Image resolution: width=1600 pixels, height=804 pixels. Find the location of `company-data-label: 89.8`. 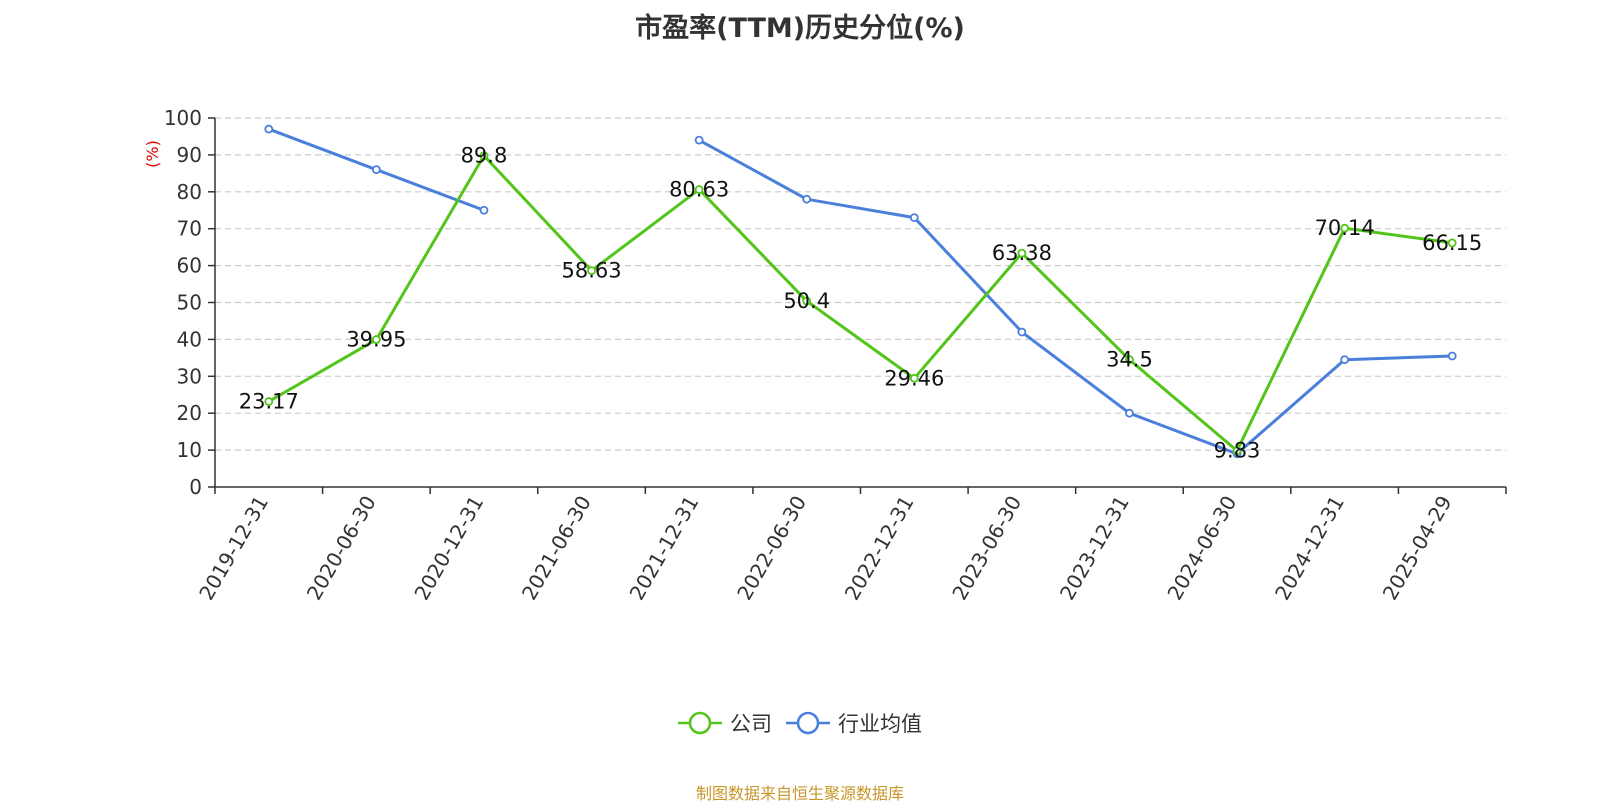

company-data-label: 89.8 is located at coordinates (484, 156).